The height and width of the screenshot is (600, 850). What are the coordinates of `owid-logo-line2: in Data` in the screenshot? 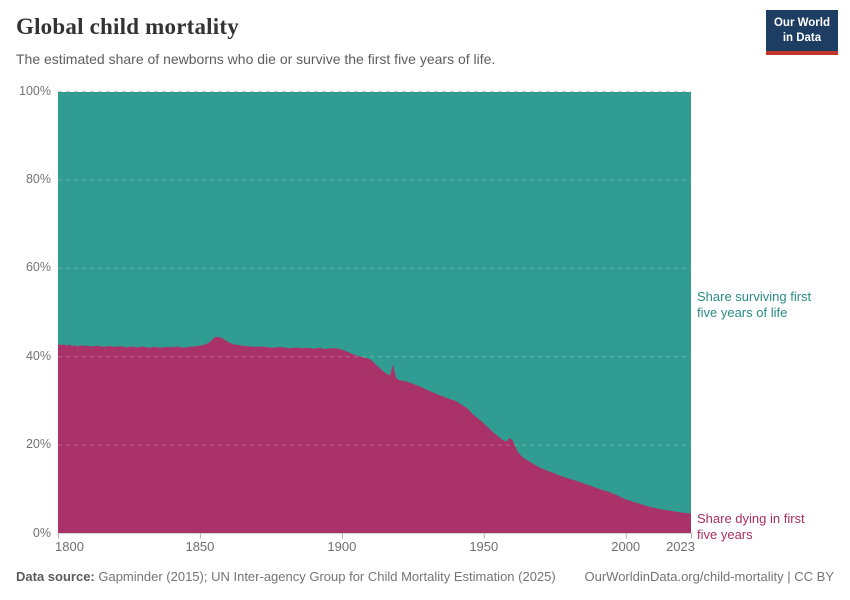 It's located at (802, 37).